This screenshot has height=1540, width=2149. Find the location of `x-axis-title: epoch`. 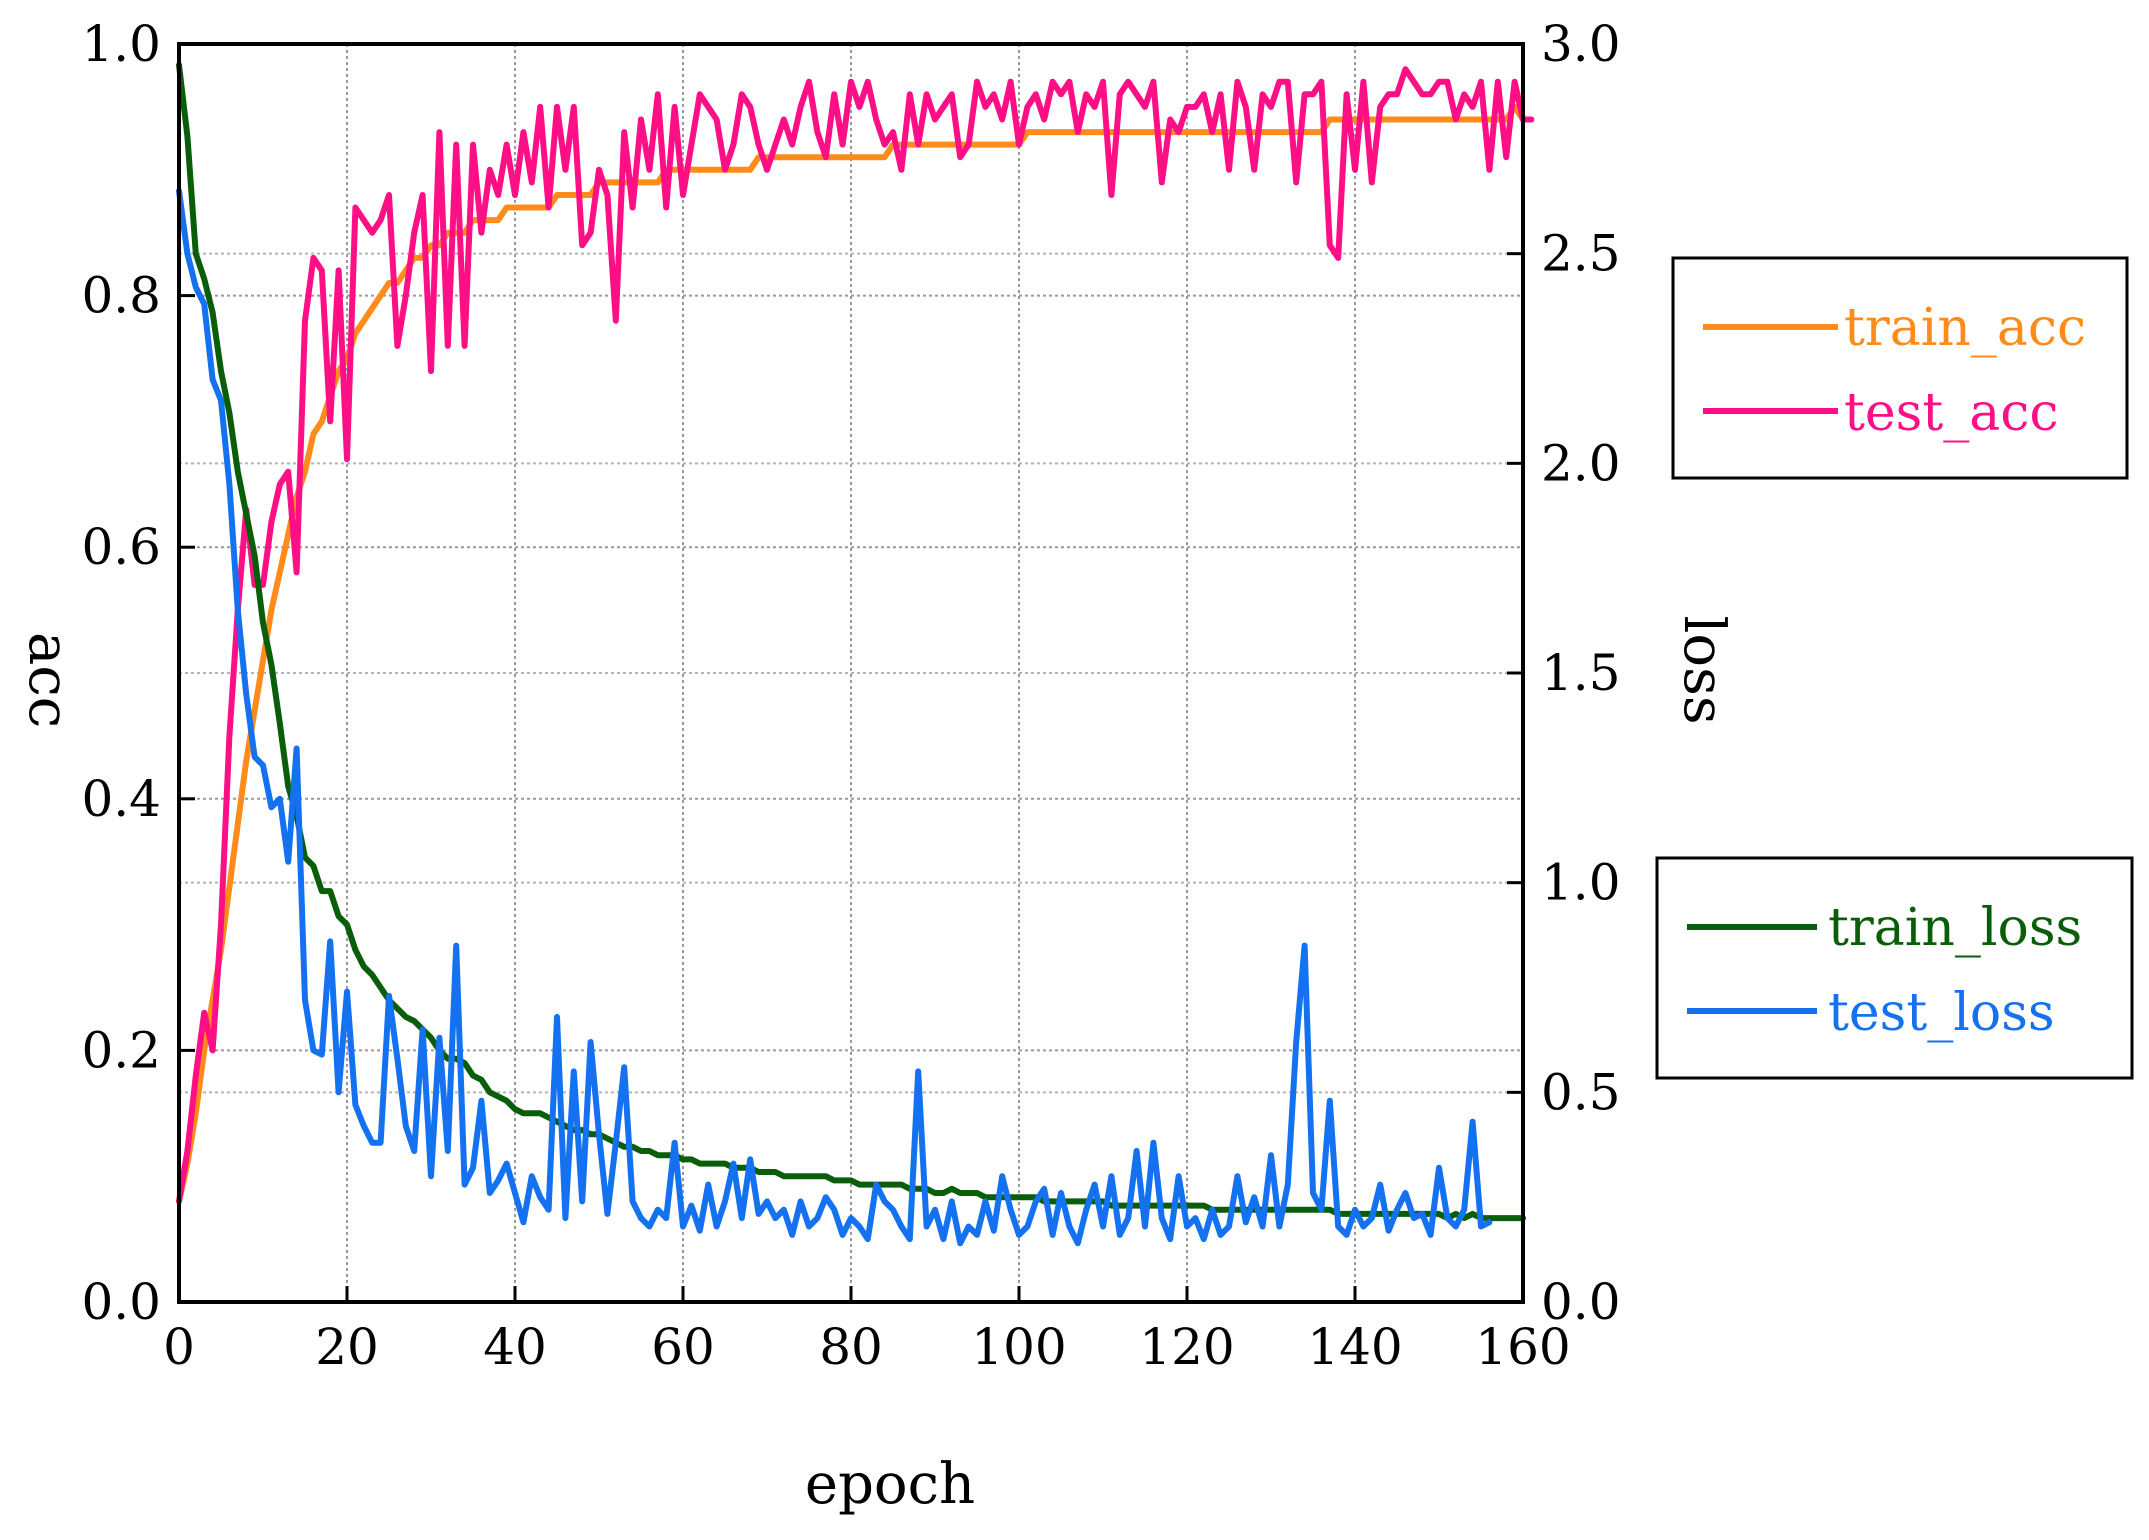

x-axis-title: epoch is located at coordinates (890, 1484).